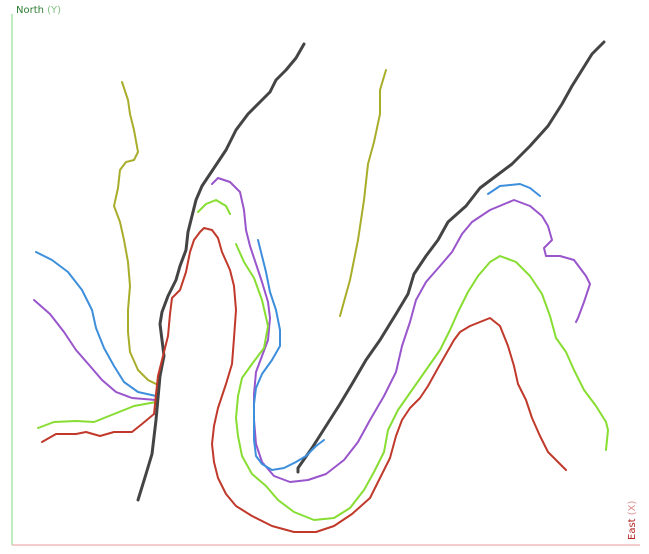  I want to click on north-axis-label: North (Y), so click(38, 10).